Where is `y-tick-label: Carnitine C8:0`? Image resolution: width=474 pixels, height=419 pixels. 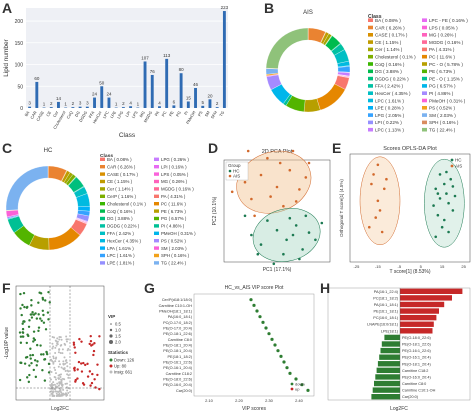
y-tick-label: Carnitine C8:0 is located at coordinates (180, 340).